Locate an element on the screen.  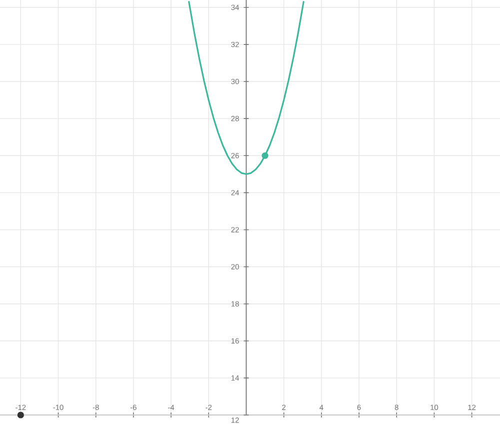
line-series is located at coordinates (246, 88).